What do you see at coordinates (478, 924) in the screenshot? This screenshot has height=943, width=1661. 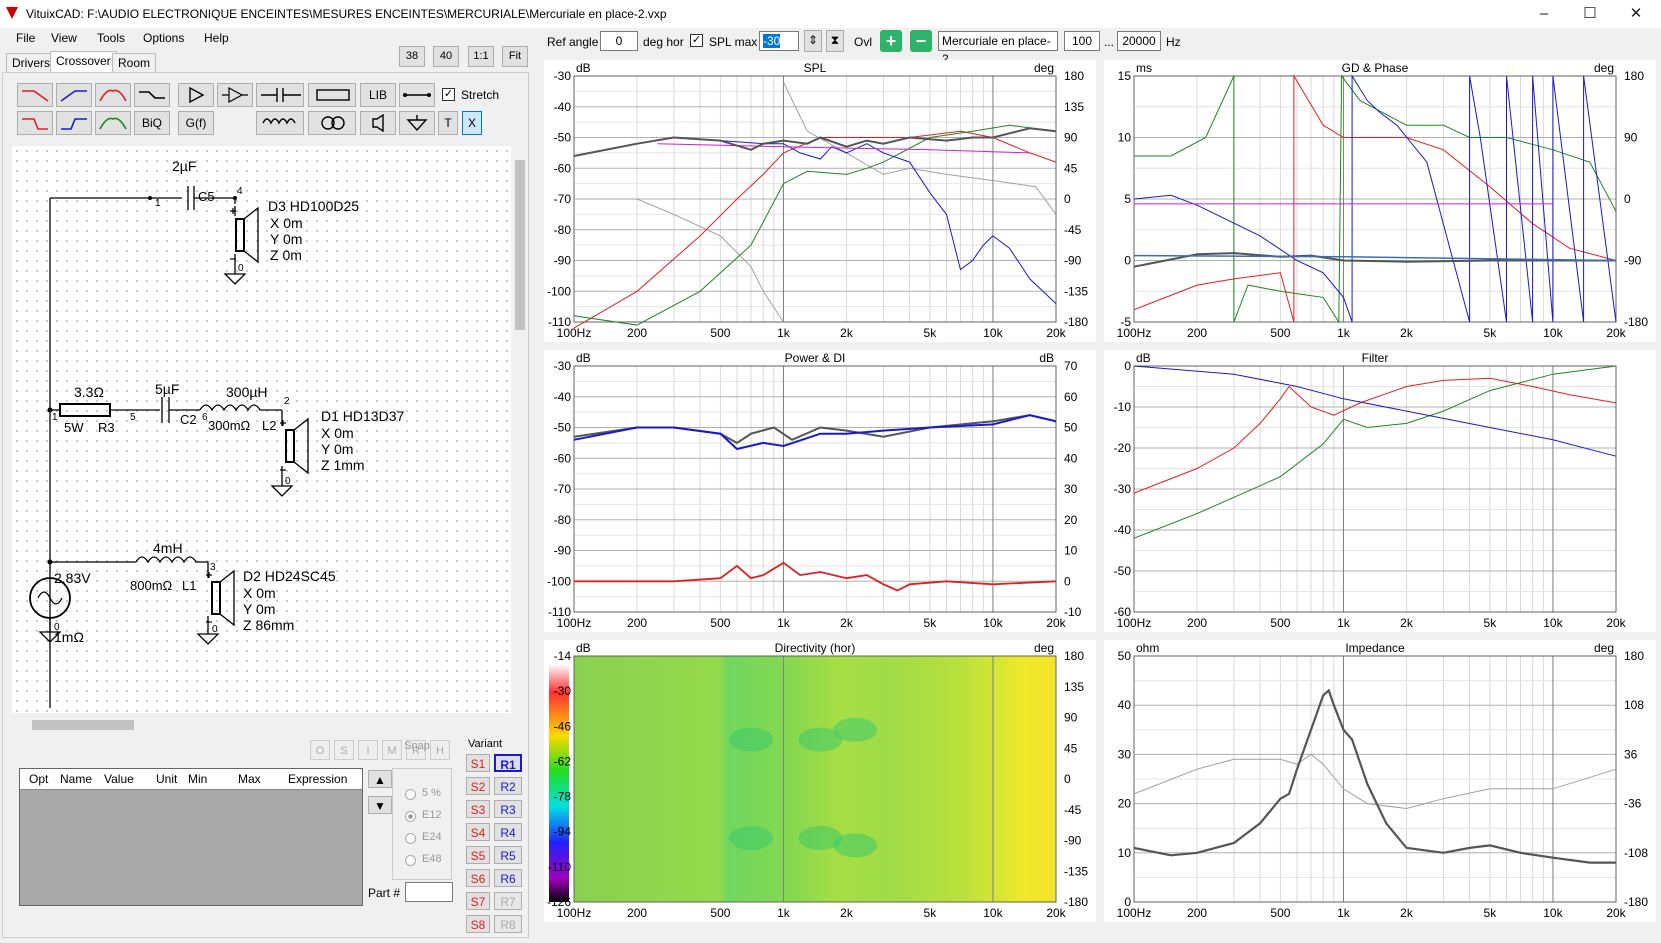 I see `variant-s8-button: S8` at bounding box center [478, 924].